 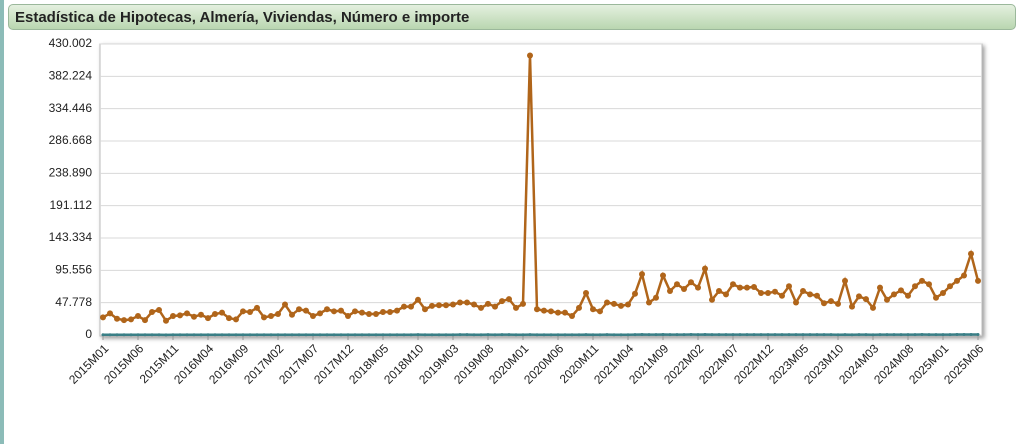 I want to click on side-strip, so click(x=2, y=222).